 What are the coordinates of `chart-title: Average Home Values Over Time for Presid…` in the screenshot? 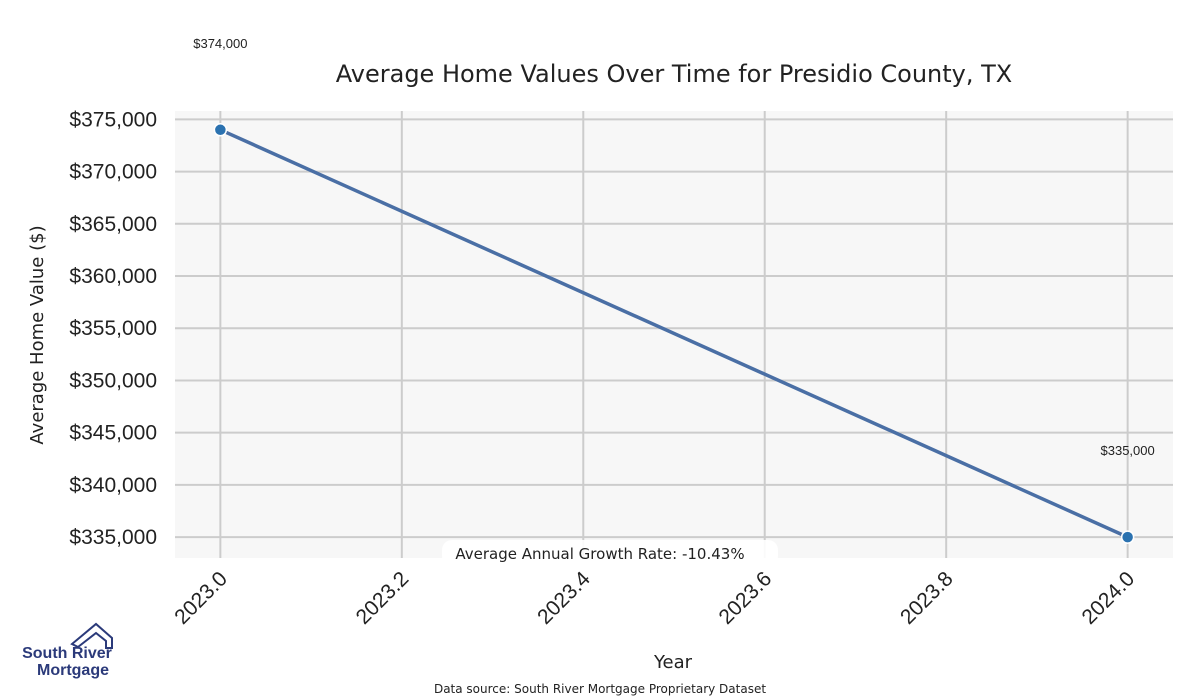 It's located at (674, 74).